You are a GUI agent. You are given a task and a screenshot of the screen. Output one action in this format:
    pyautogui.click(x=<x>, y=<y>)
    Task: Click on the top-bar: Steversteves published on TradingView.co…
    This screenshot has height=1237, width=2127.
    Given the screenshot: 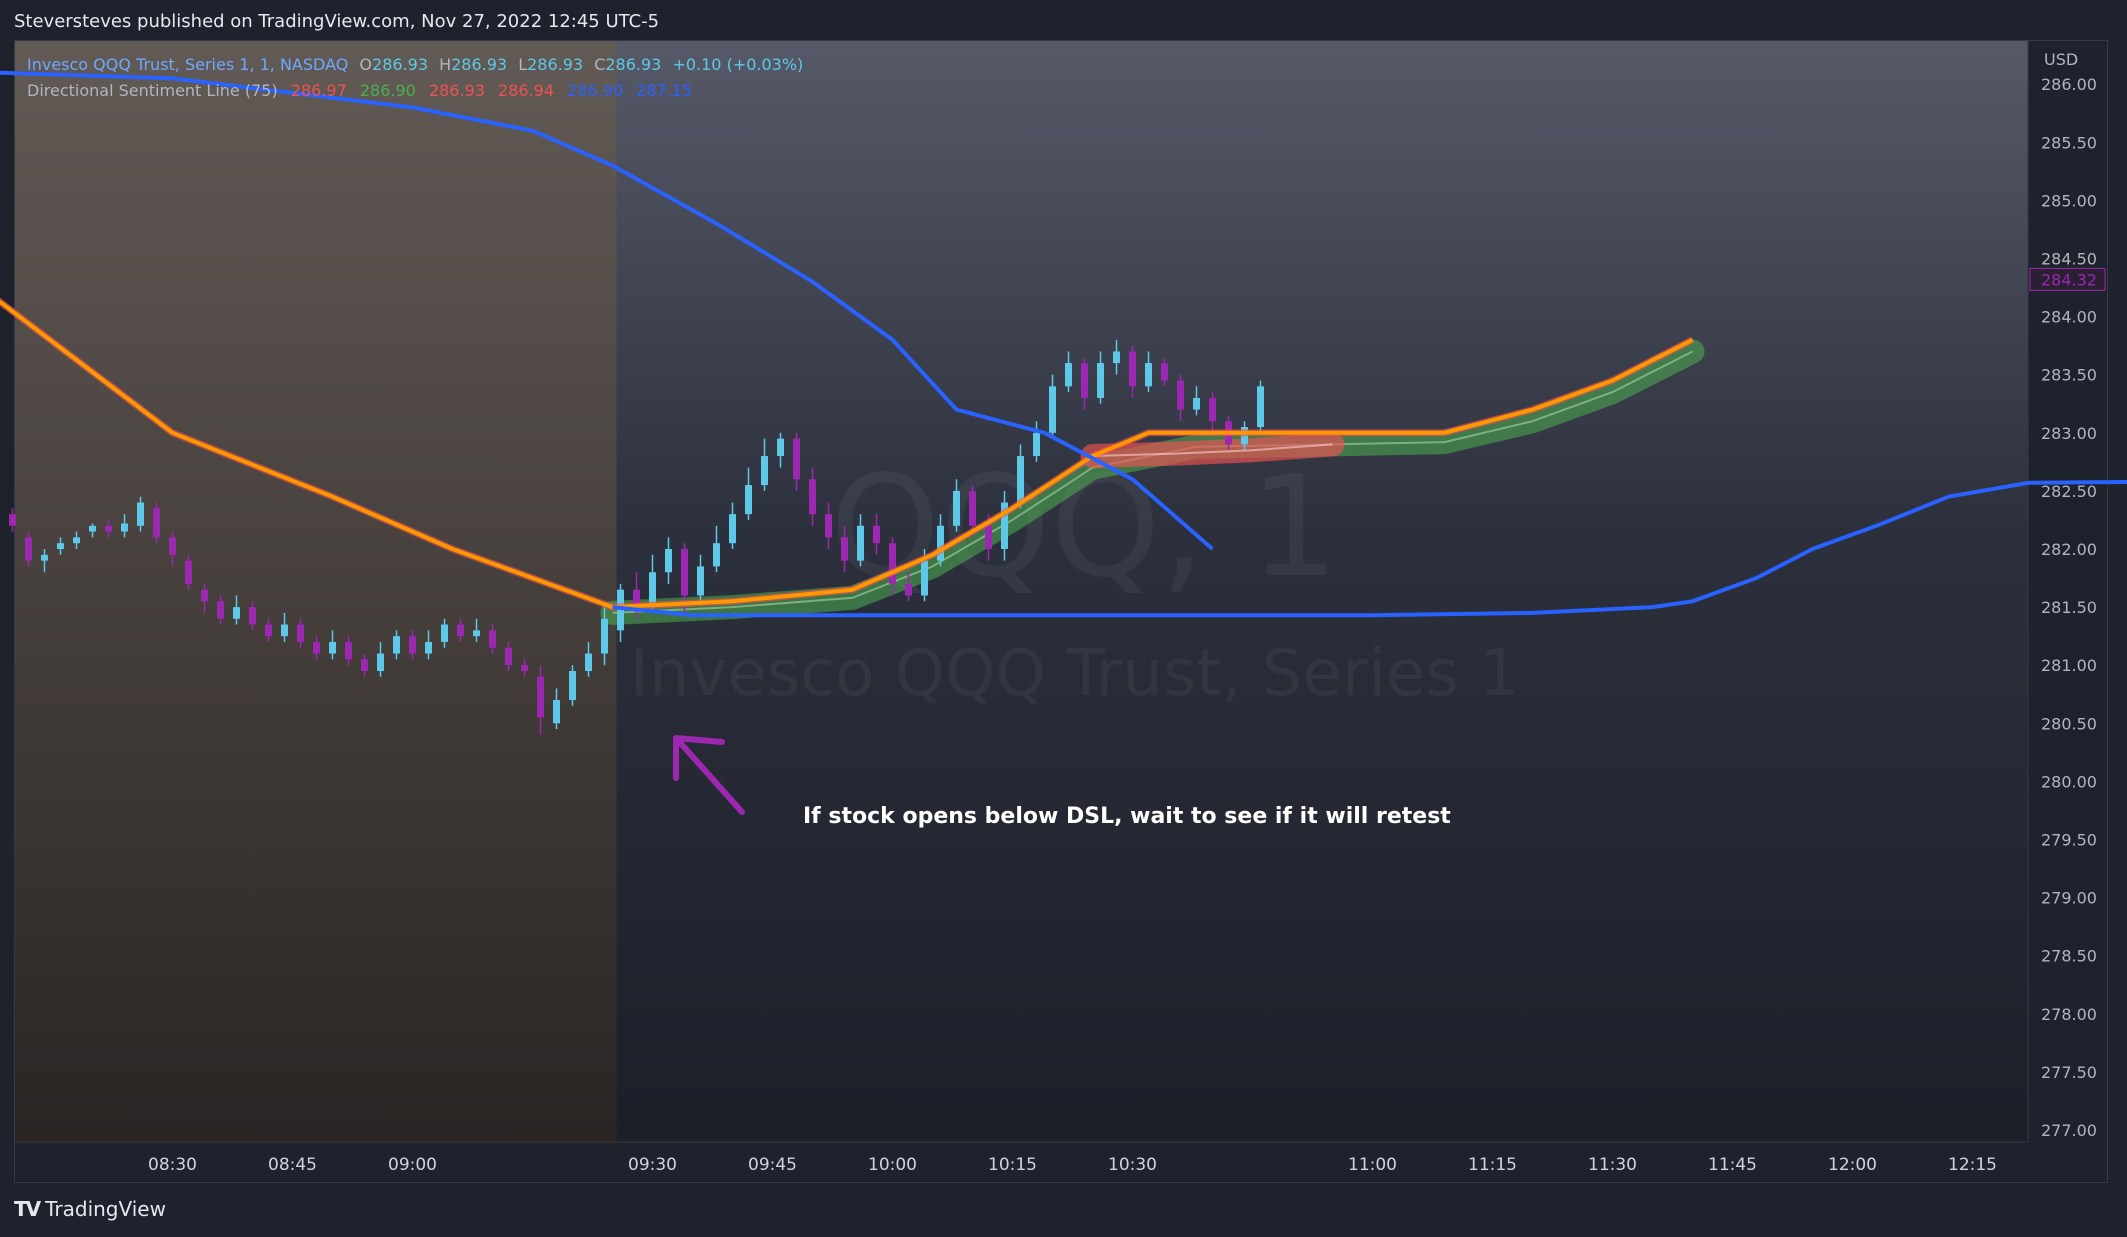 What is the action you would take?
    pyautogui.click(x=1063, y=20)
    